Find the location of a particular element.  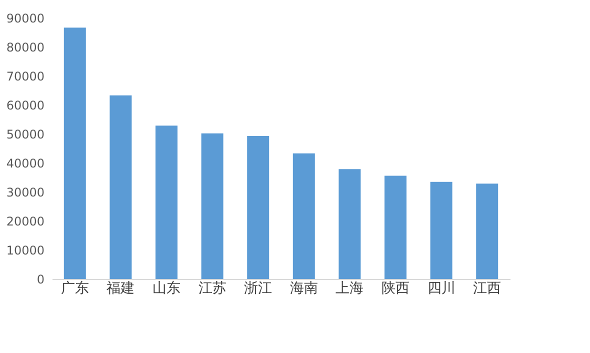

y-tick-label: 60000 is located at coordinates (25, 105).